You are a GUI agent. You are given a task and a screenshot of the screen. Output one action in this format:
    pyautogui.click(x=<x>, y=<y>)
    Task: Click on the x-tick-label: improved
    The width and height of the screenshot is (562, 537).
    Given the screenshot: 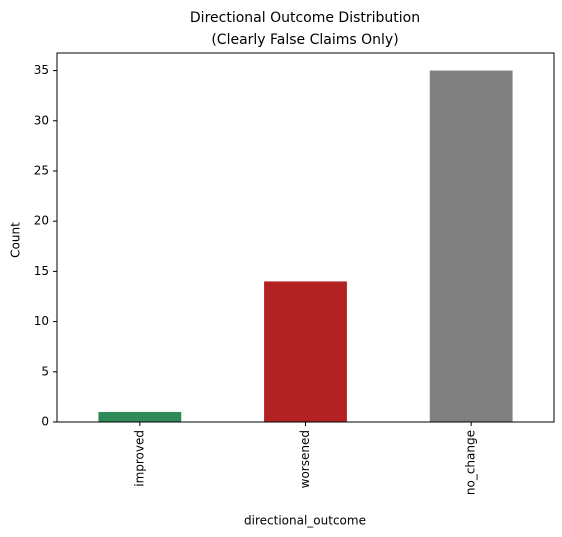 What is the action you would take?
    pyautogui.click(x=139, y=458)
    